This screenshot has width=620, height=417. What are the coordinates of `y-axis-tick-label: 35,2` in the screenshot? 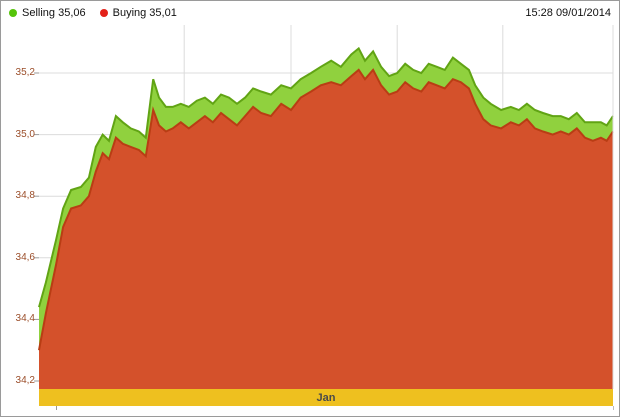 It's located at (25, 72).